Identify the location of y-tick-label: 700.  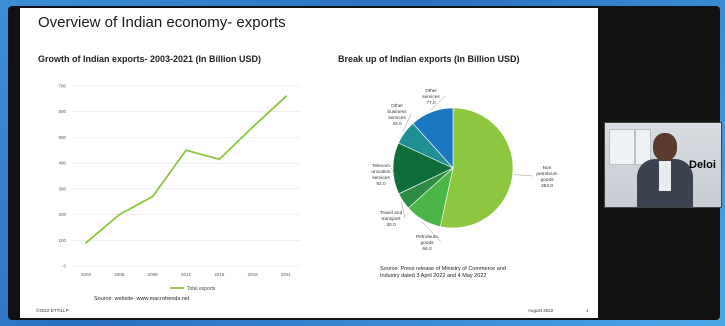
(62, 86).